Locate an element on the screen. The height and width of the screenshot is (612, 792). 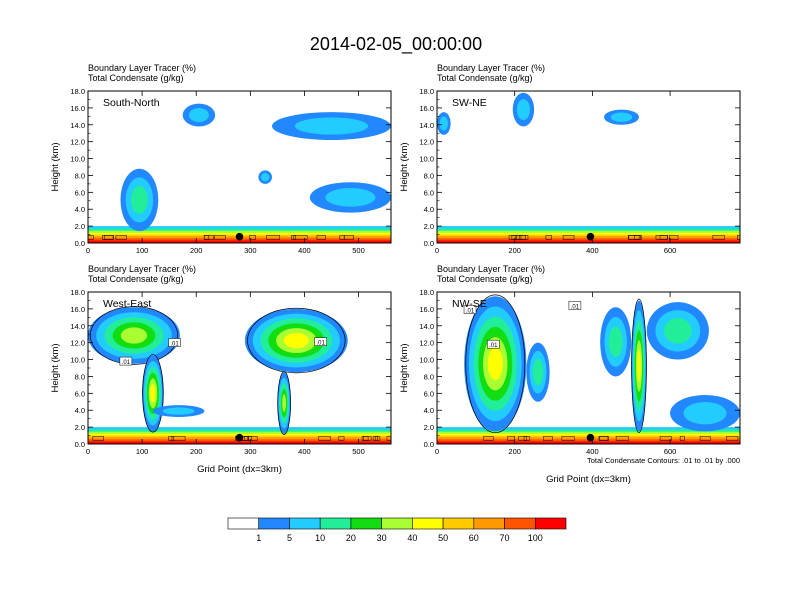
x-tick-label: 600 is located at coordinates (670, 250).